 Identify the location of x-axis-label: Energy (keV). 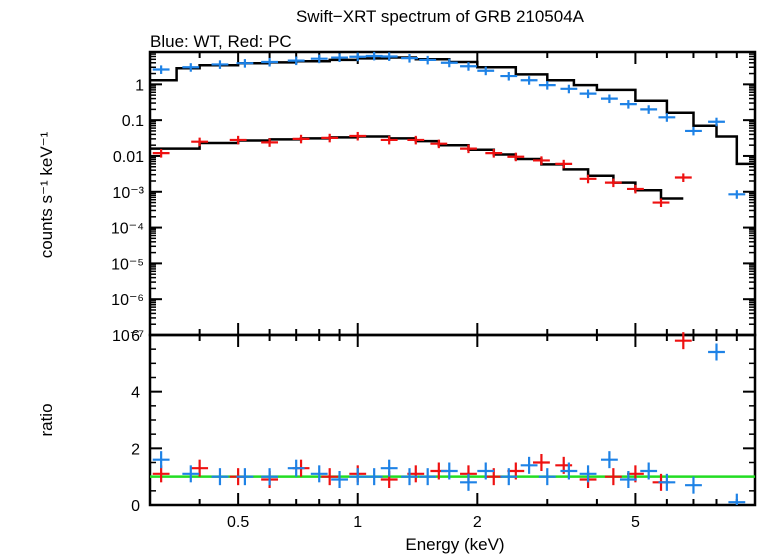
(454, 544).